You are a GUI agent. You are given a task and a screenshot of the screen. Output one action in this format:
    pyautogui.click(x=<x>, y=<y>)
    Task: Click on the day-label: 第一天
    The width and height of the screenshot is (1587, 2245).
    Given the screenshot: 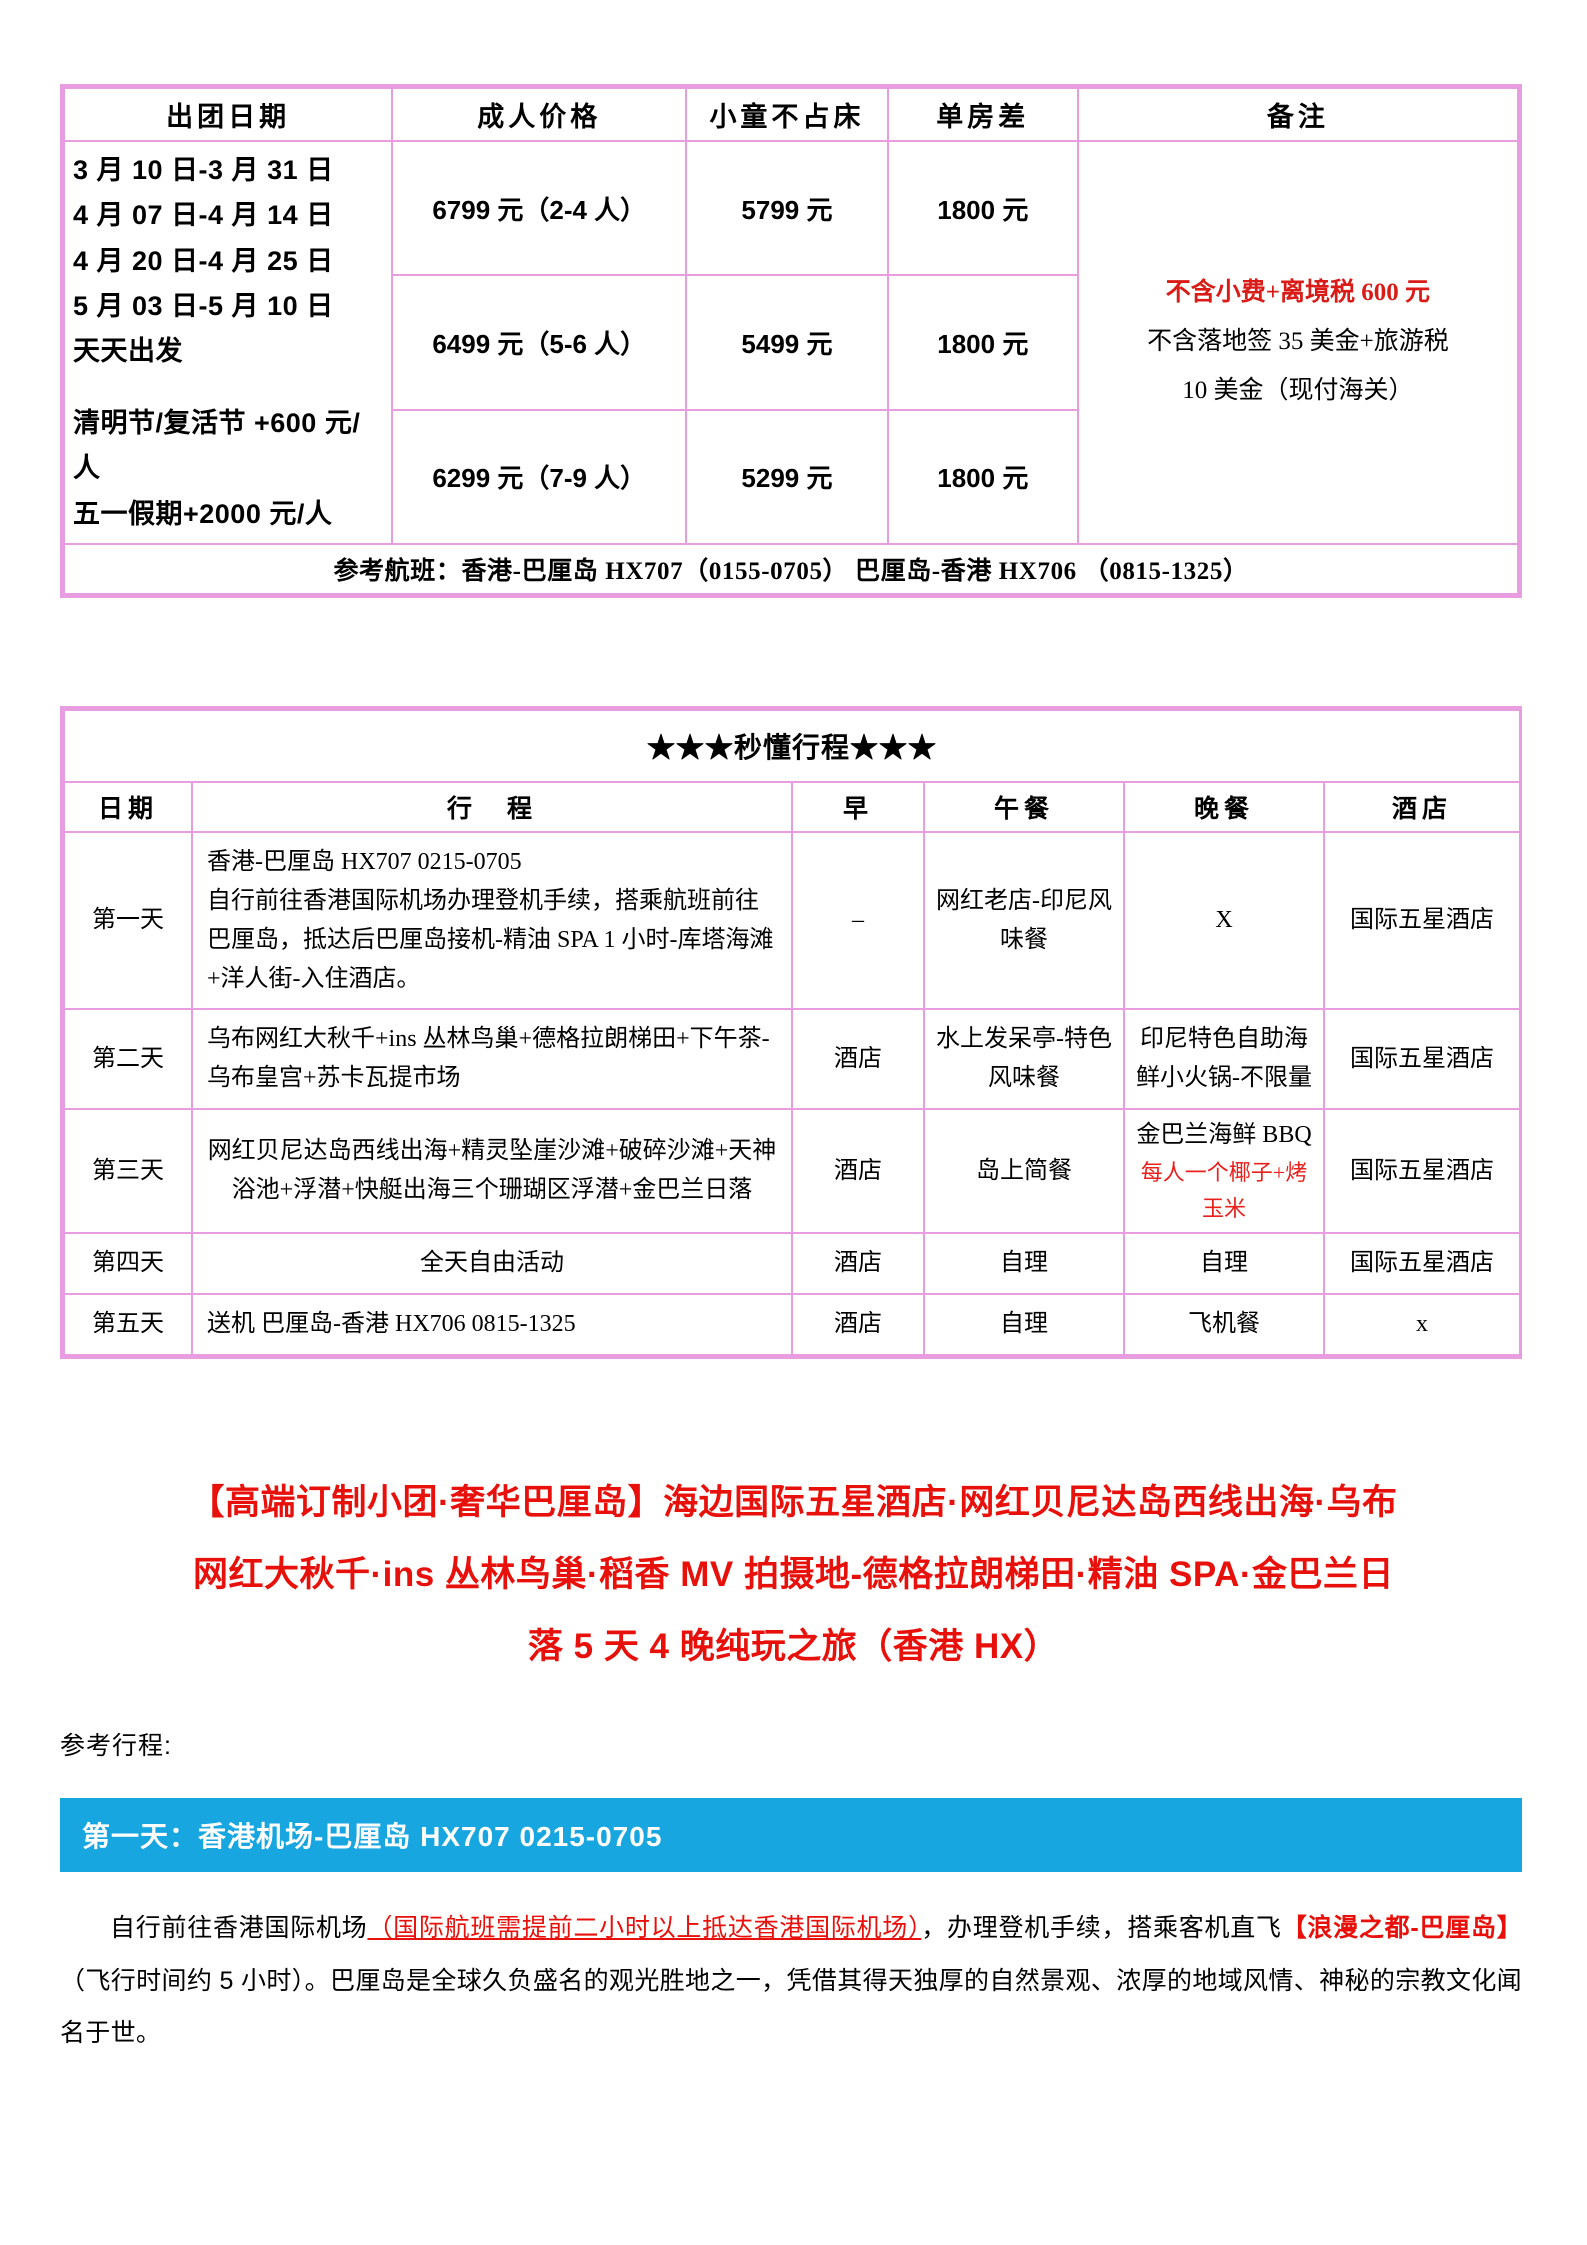 What is the action you would take?
    pyautogui.click(x=128, y=920)
    